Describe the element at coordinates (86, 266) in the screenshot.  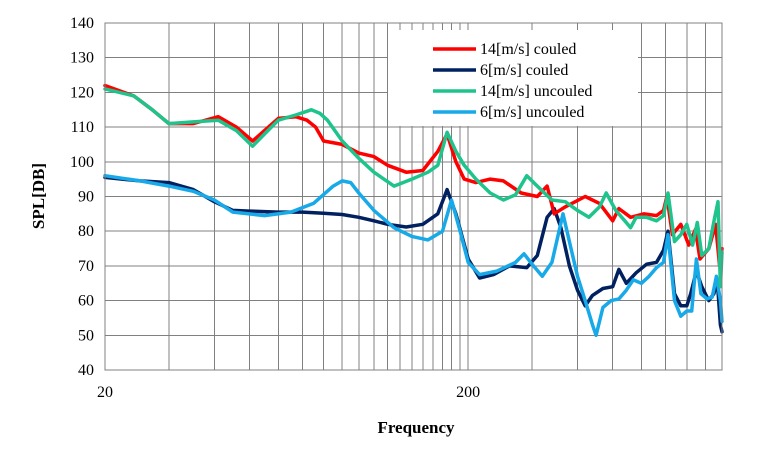
I see `y-tick-label: 70` at that location.